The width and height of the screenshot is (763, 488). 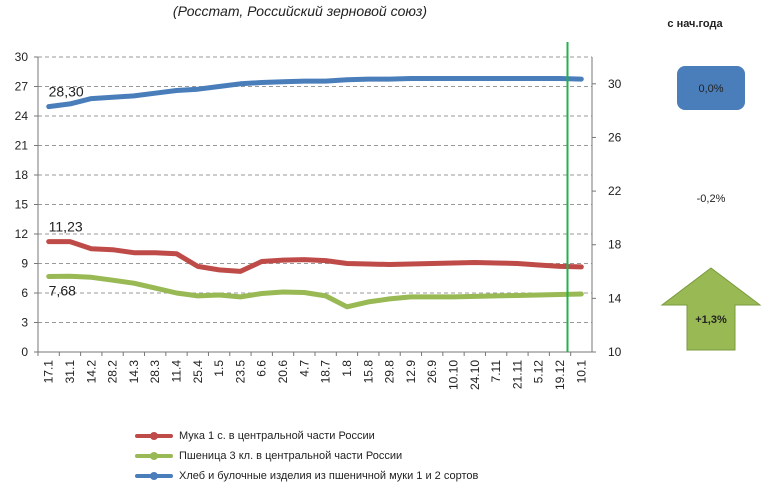 I want to click on right-y-tick-labels: 10 14 18 22 26 30, so click(x=607, y=218).